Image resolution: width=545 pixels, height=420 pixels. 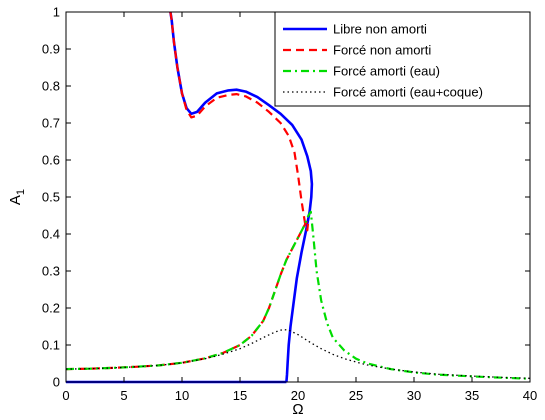 I want to click on x-tick-label: 20, so click(x=298, y=395).